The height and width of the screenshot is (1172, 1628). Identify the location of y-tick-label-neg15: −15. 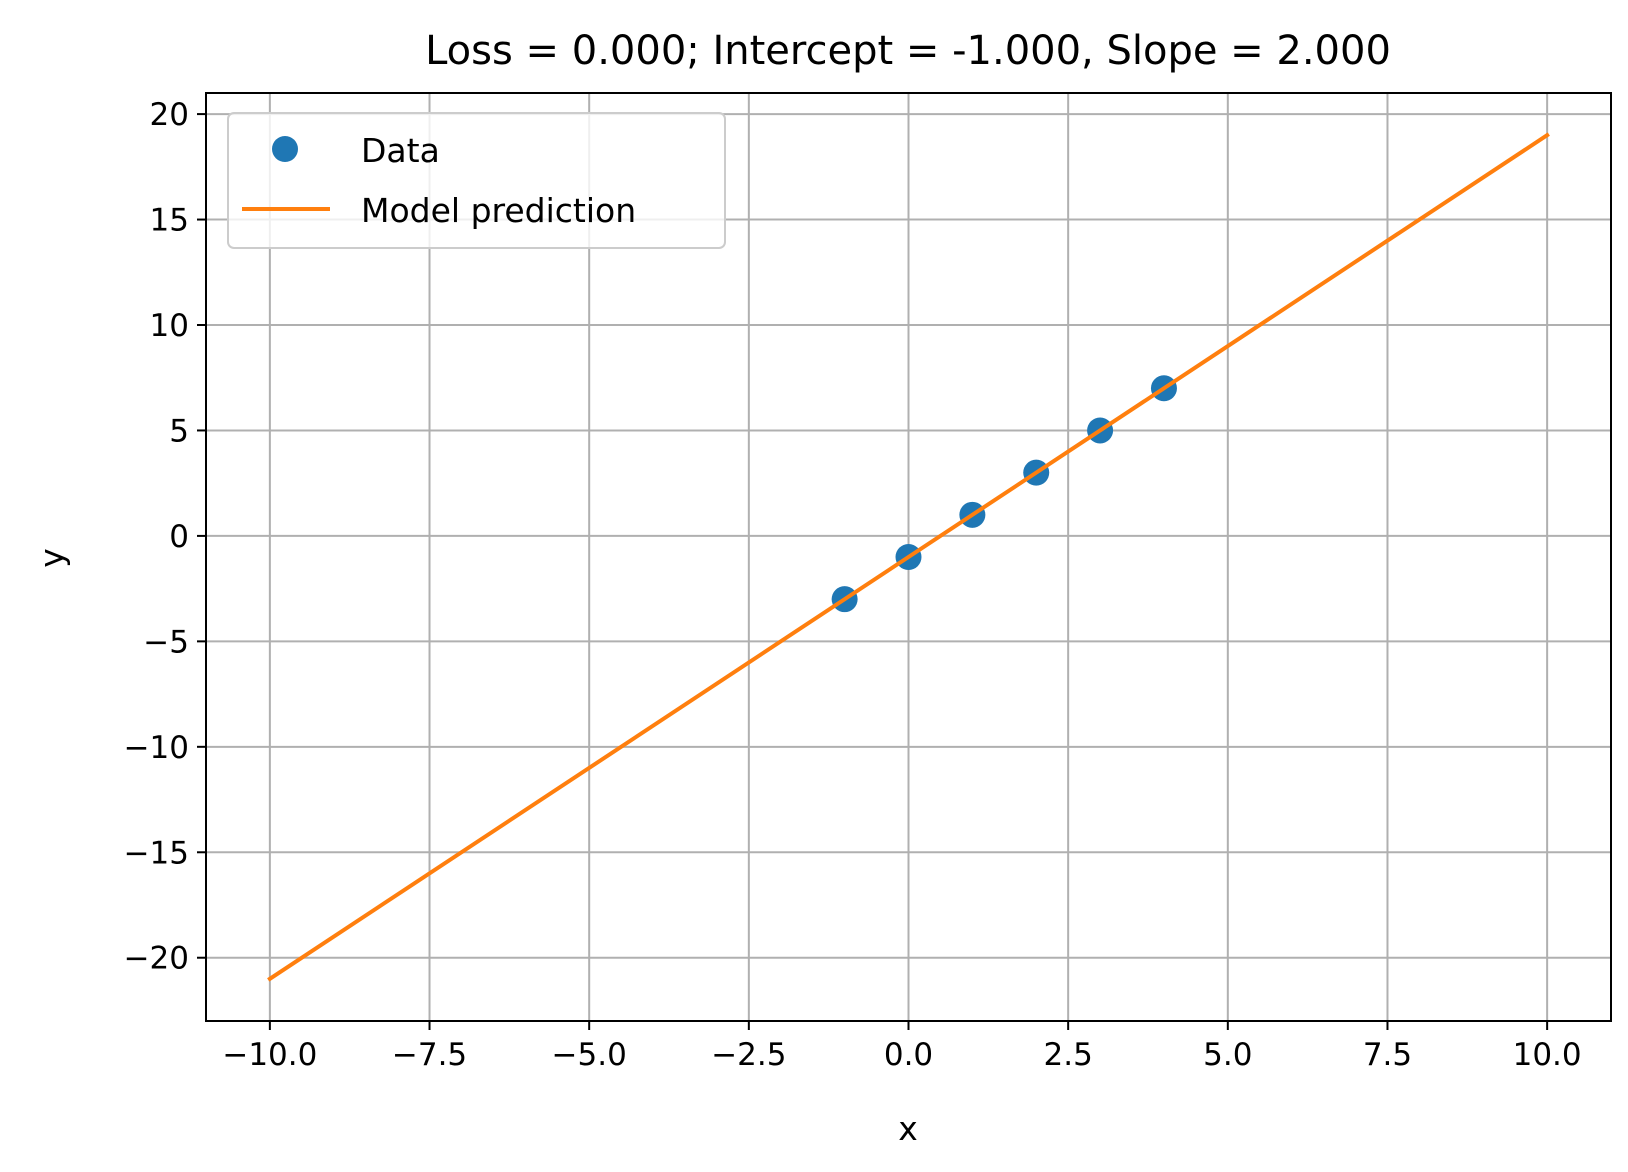
(156, 853).